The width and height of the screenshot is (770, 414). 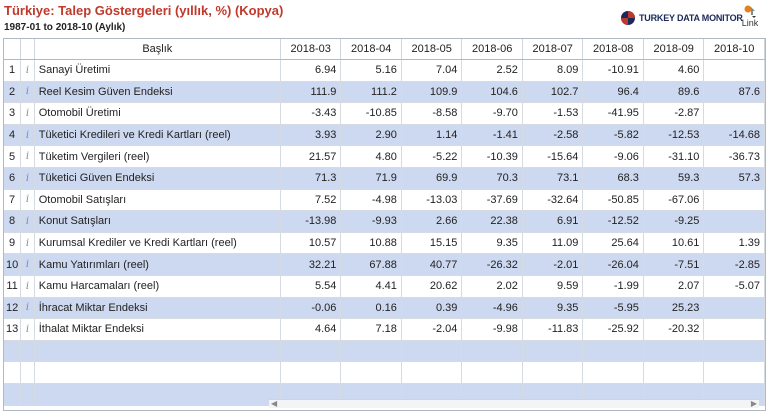 What do you see at coordinates (553, 70) in the screenshot?
I see `cell-value: 8.09` at bounding box center [553, 70].